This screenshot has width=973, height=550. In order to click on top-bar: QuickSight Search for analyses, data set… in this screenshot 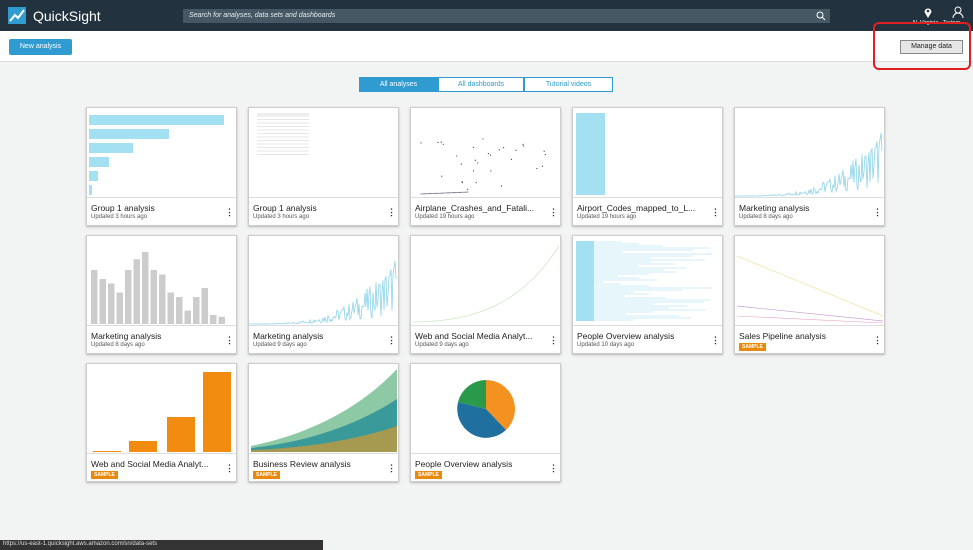, I will do `click(486, 15)`.